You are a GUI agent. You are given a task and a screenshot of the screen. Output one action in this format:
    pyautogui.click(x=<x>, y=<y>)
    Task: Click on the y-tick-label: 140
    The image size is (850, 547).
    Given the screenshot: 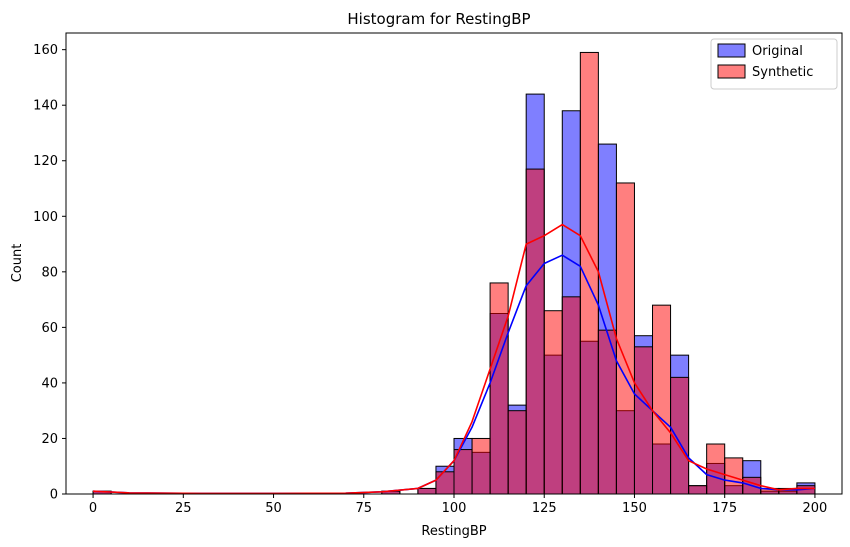 What is the action you would take?
    pyautogui.click(x=45, y=106)
    